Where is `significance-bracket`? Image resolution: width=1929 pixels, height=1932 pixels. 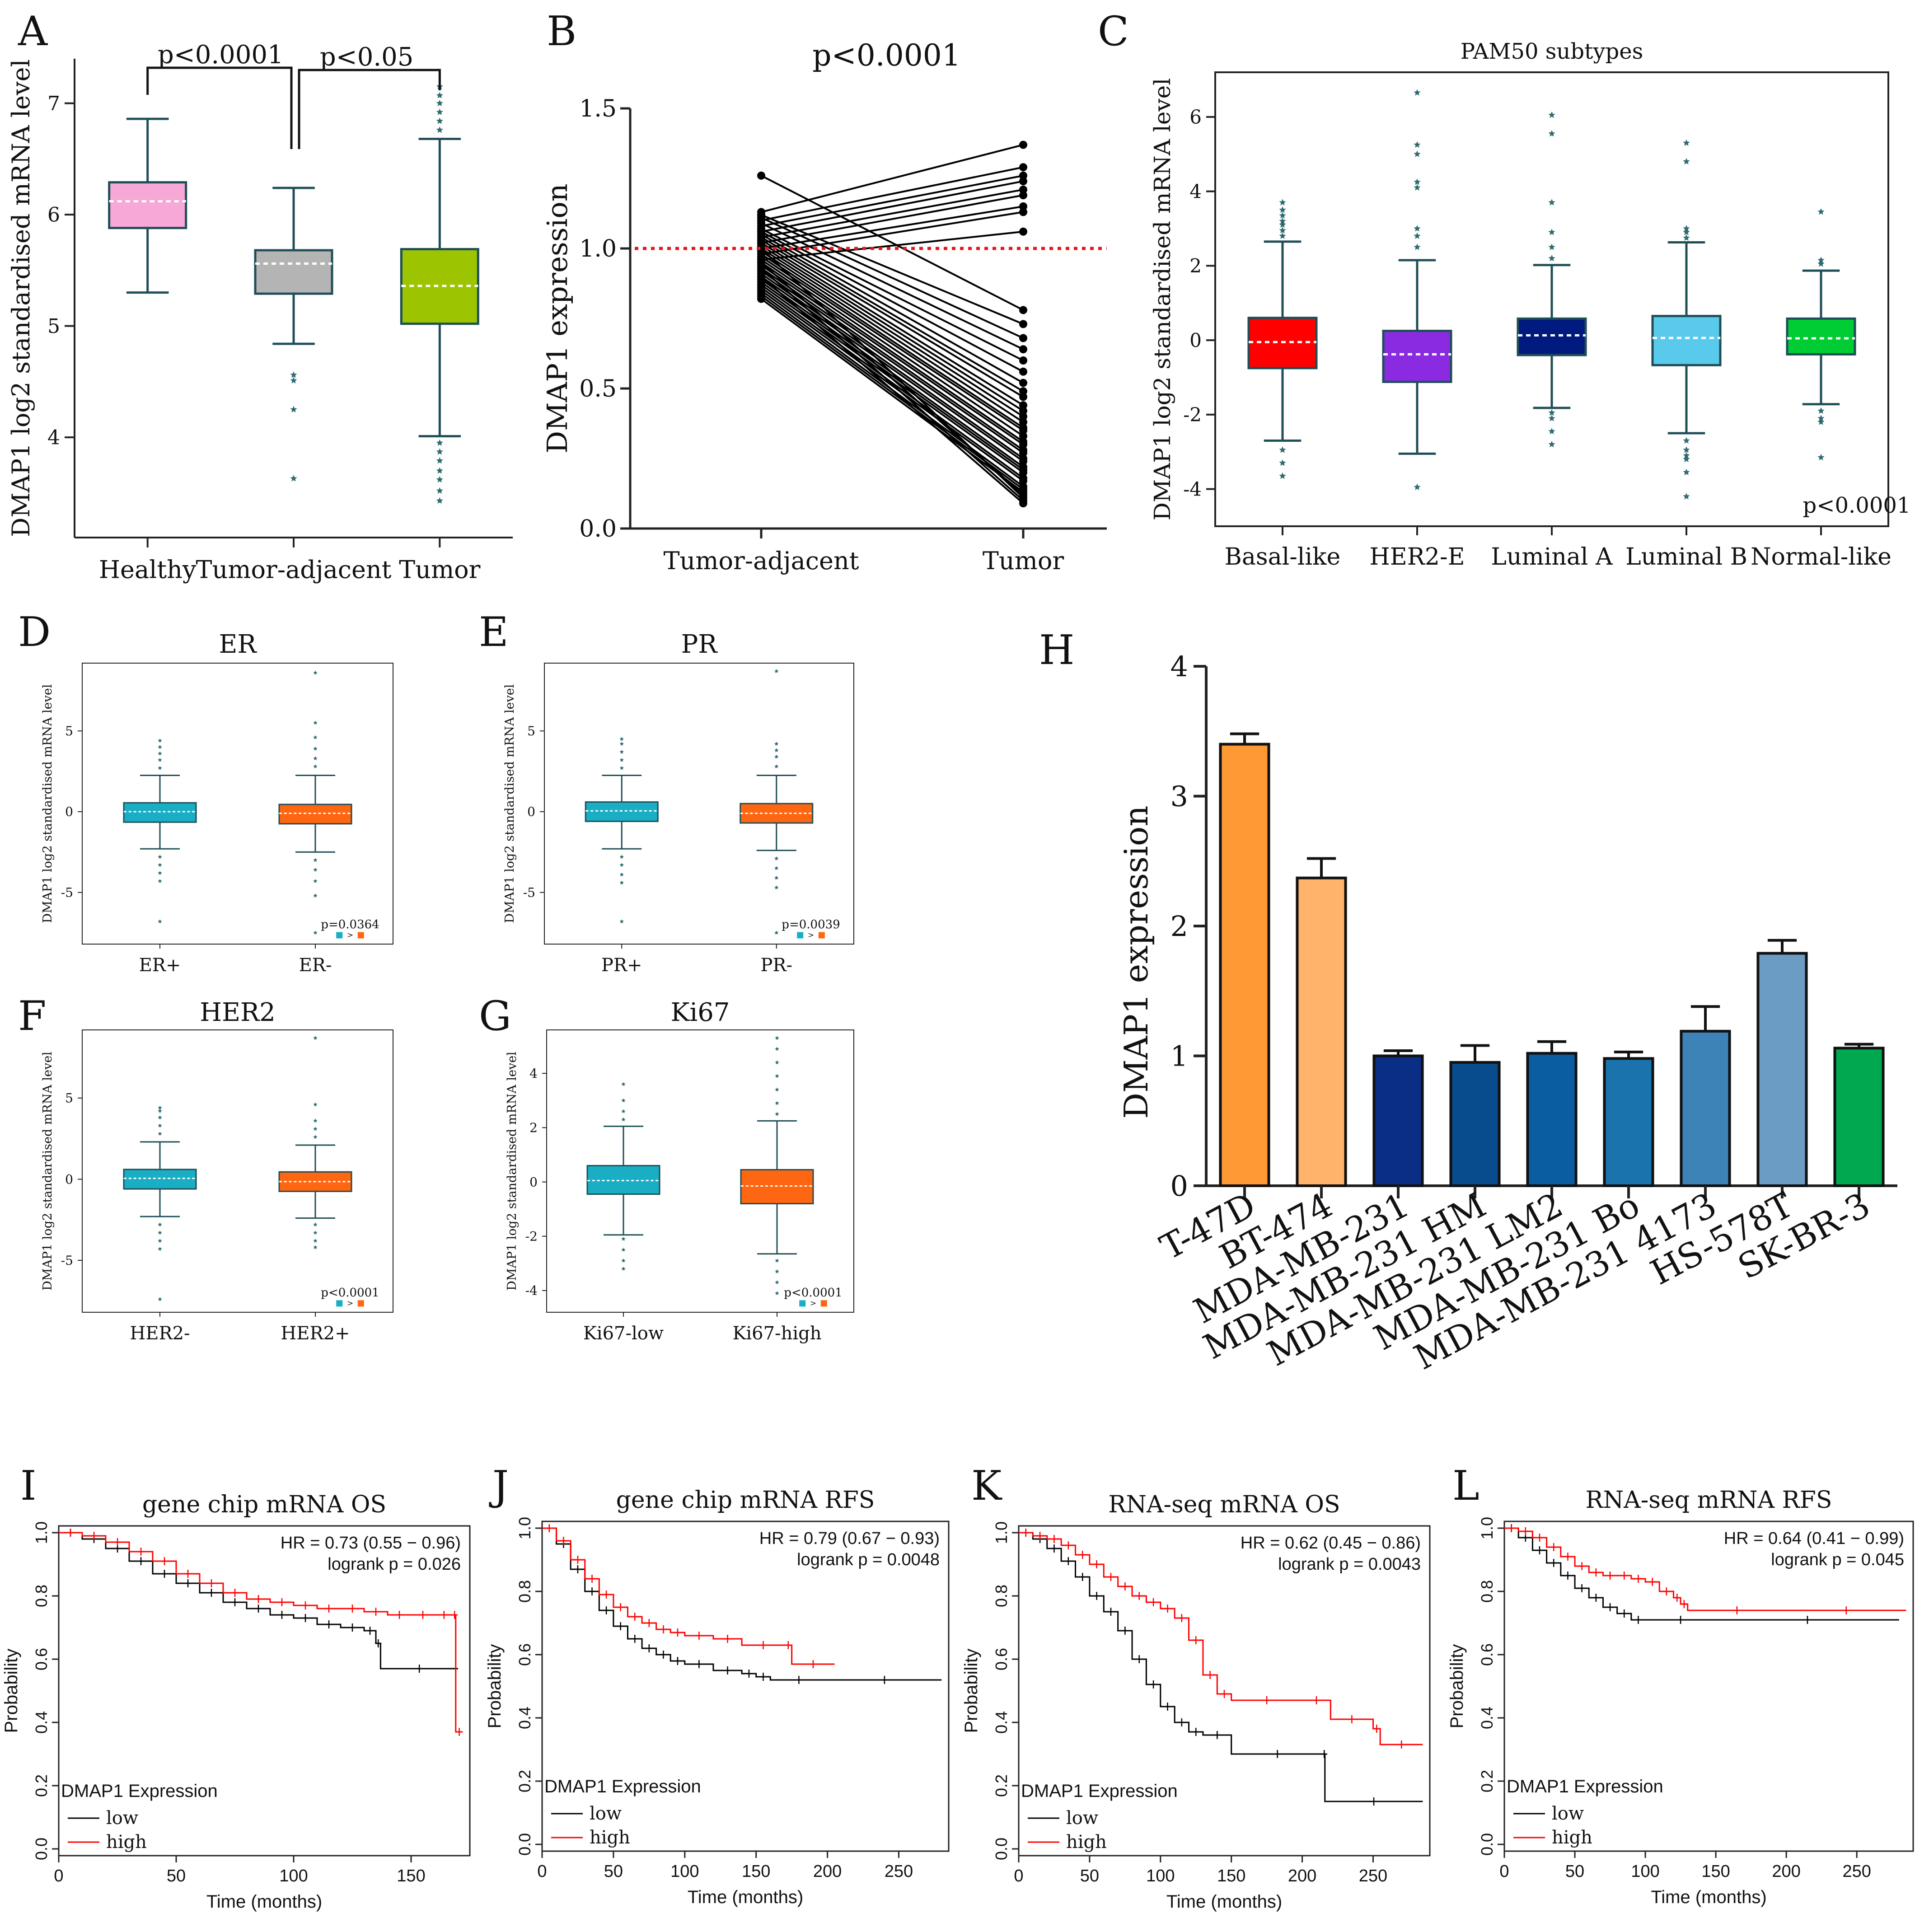
significance-bracket is located at coordinates (219, 107).